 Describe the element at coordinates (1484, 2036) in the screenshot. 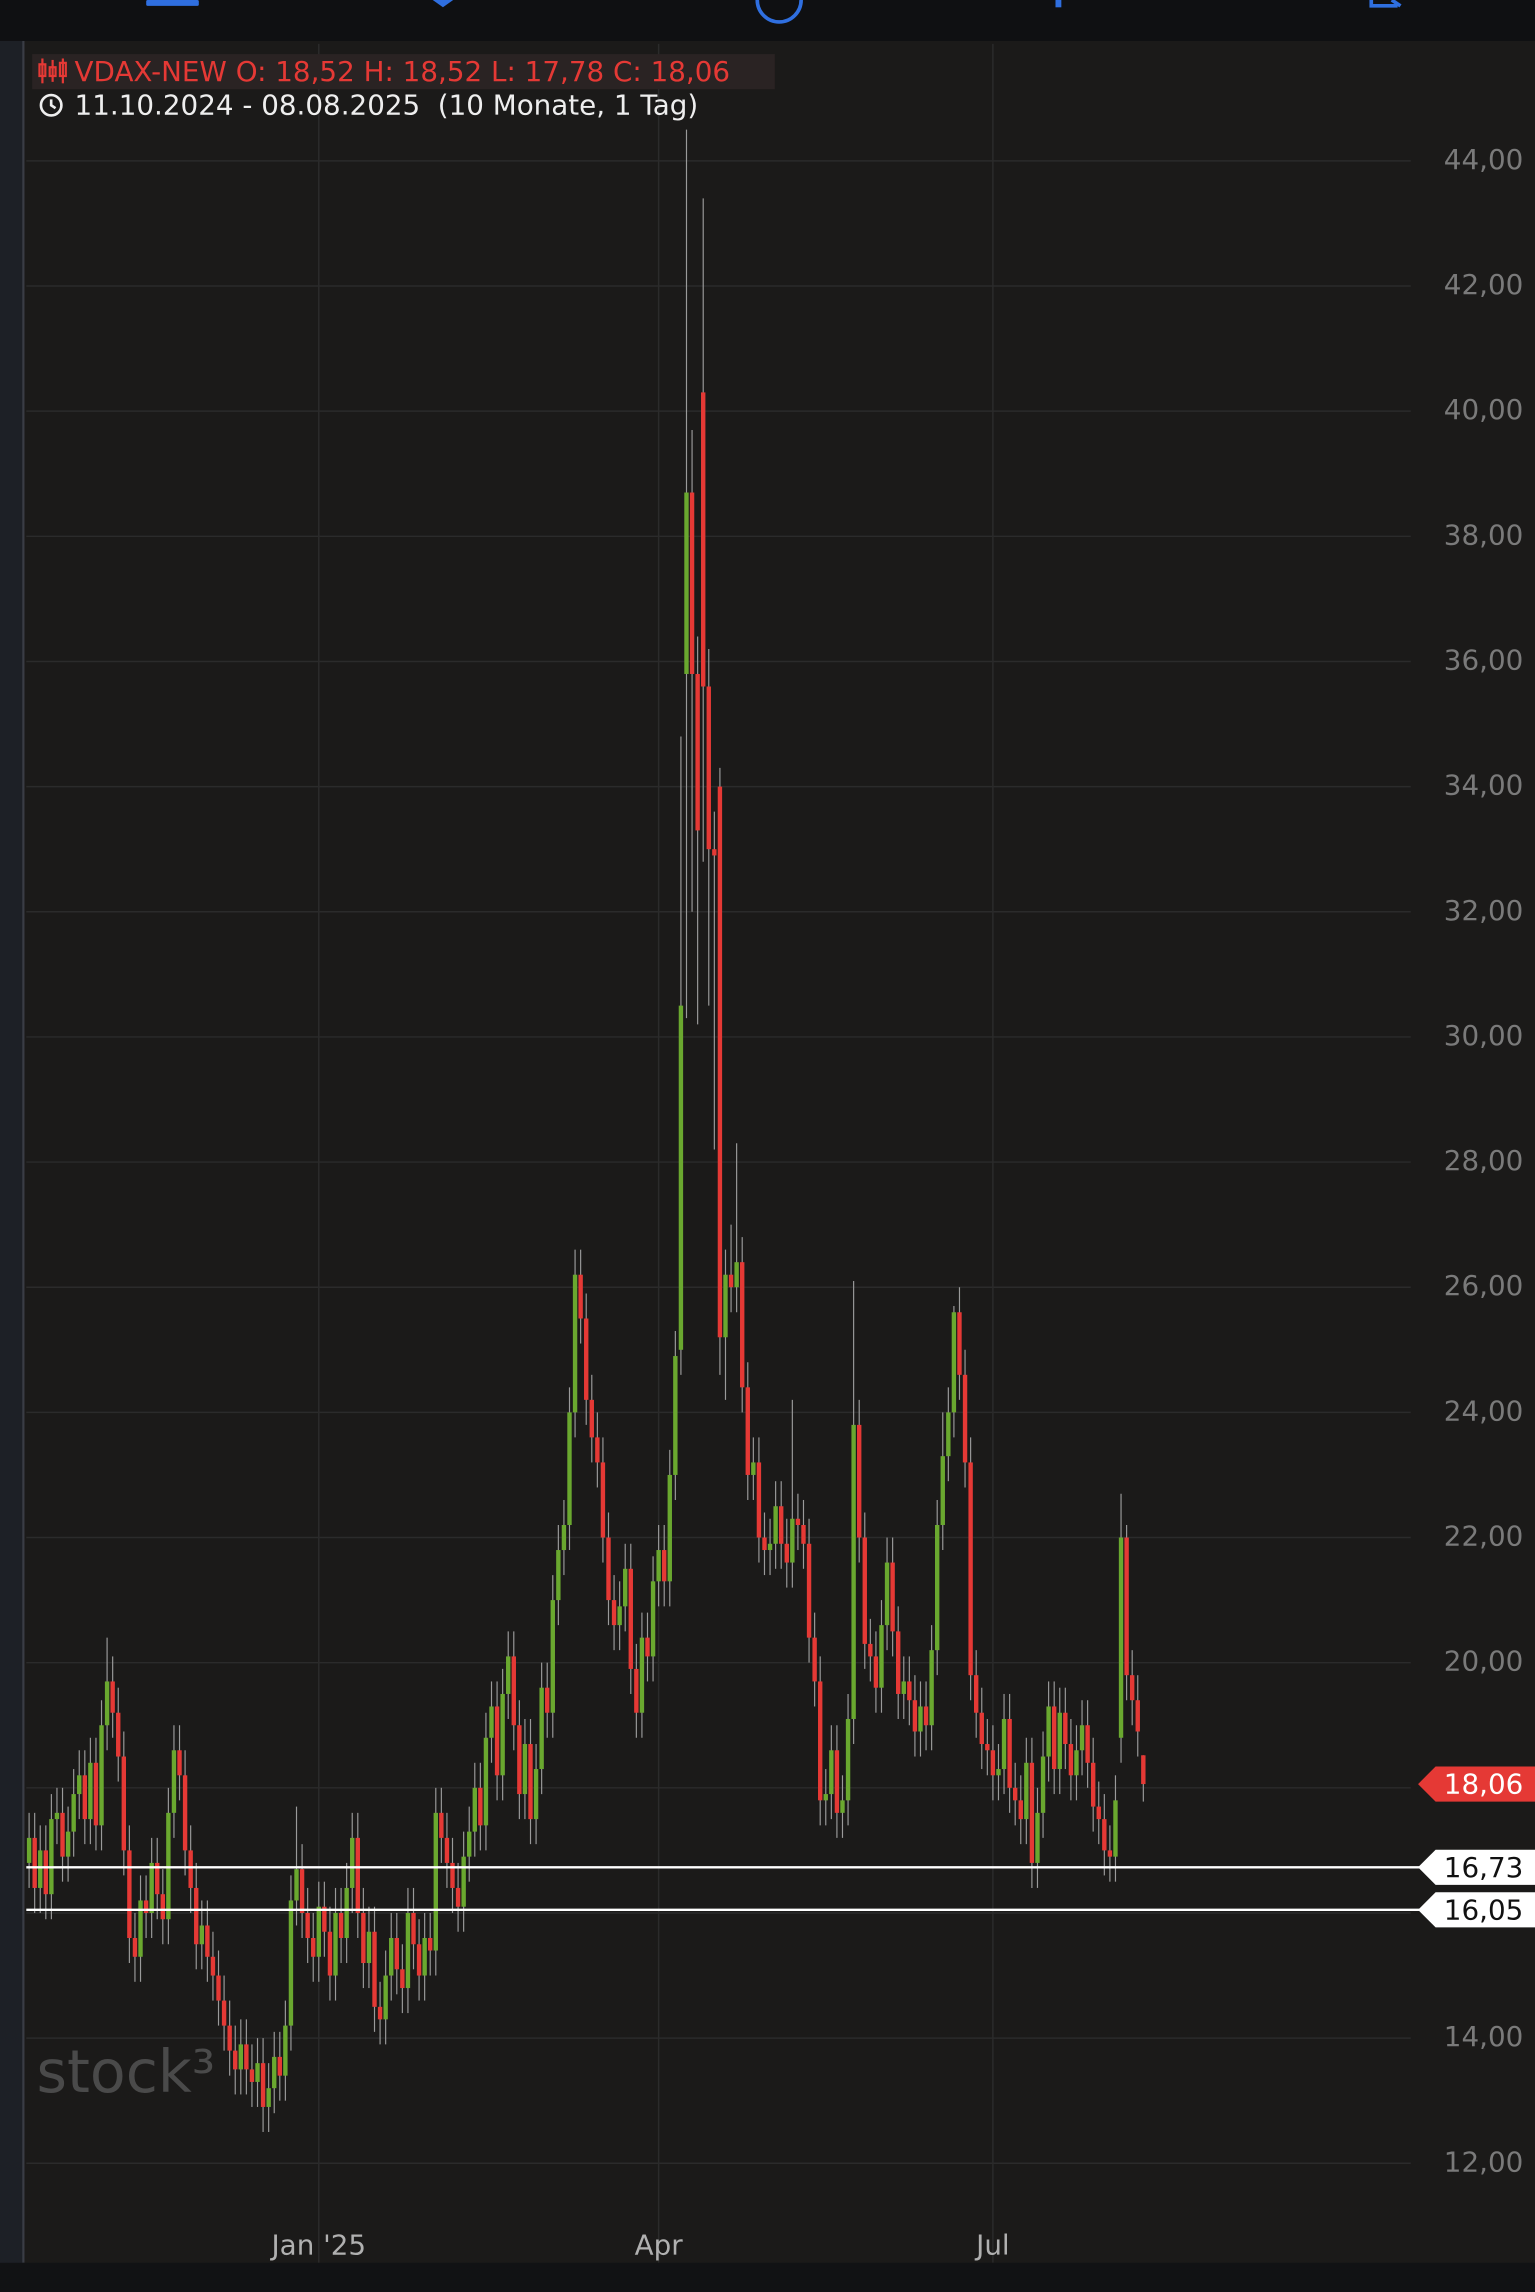

I see `y-tick-label: 14,00` at that location.